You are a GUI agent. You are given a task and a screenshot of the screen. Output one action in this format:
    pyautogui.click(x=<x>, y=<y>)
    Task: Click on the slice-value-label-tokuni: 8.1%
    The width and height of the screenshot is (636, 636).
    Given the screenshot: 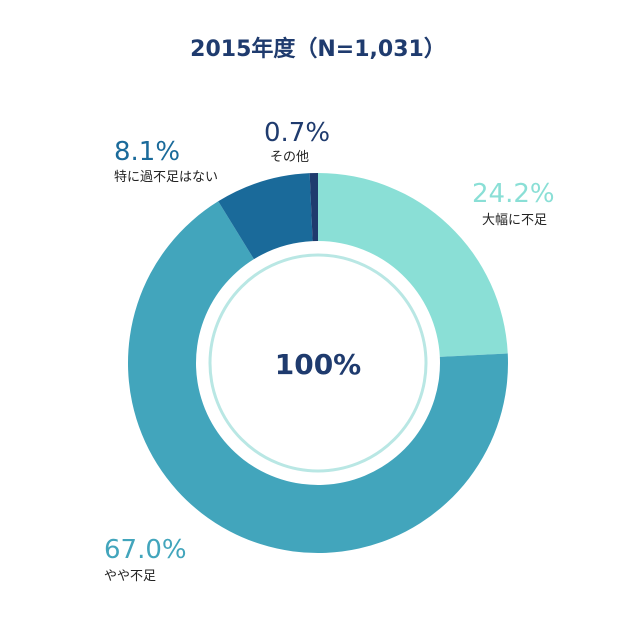 What is the action you would take?
    pyautogui.click(x=147, y=152)
    